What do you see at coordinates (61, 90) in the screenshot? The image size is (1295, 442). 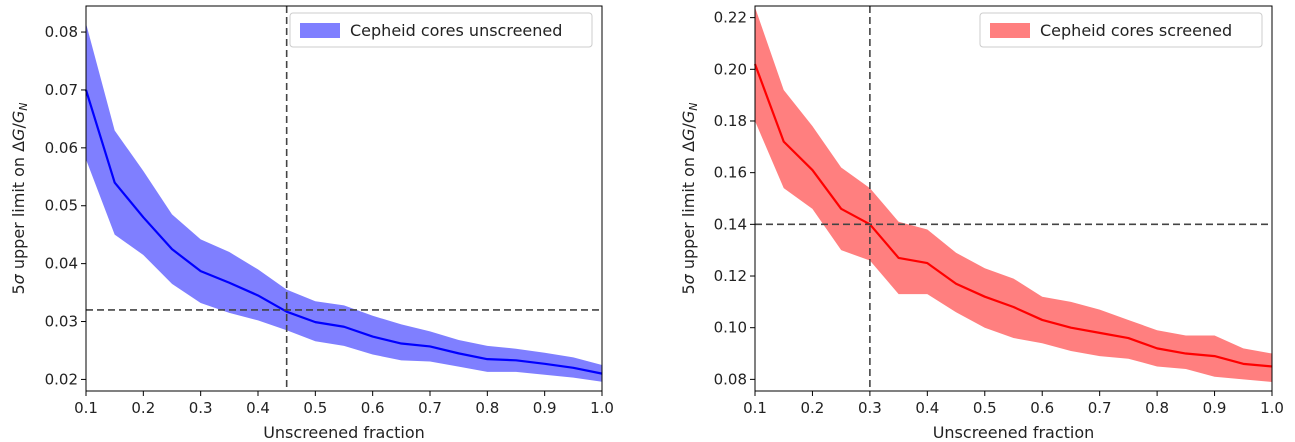 I see `left-y-tick-label: 0.07` at bounding box center [61, 90].